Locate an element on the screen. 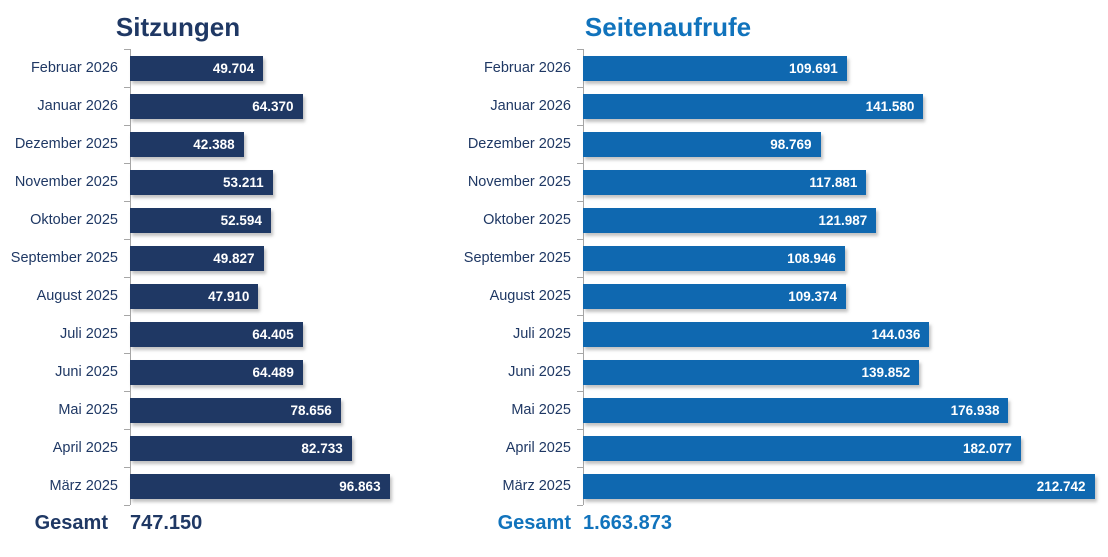  chart-row: April 2025 82.733 is located at coordinates (199, 448).